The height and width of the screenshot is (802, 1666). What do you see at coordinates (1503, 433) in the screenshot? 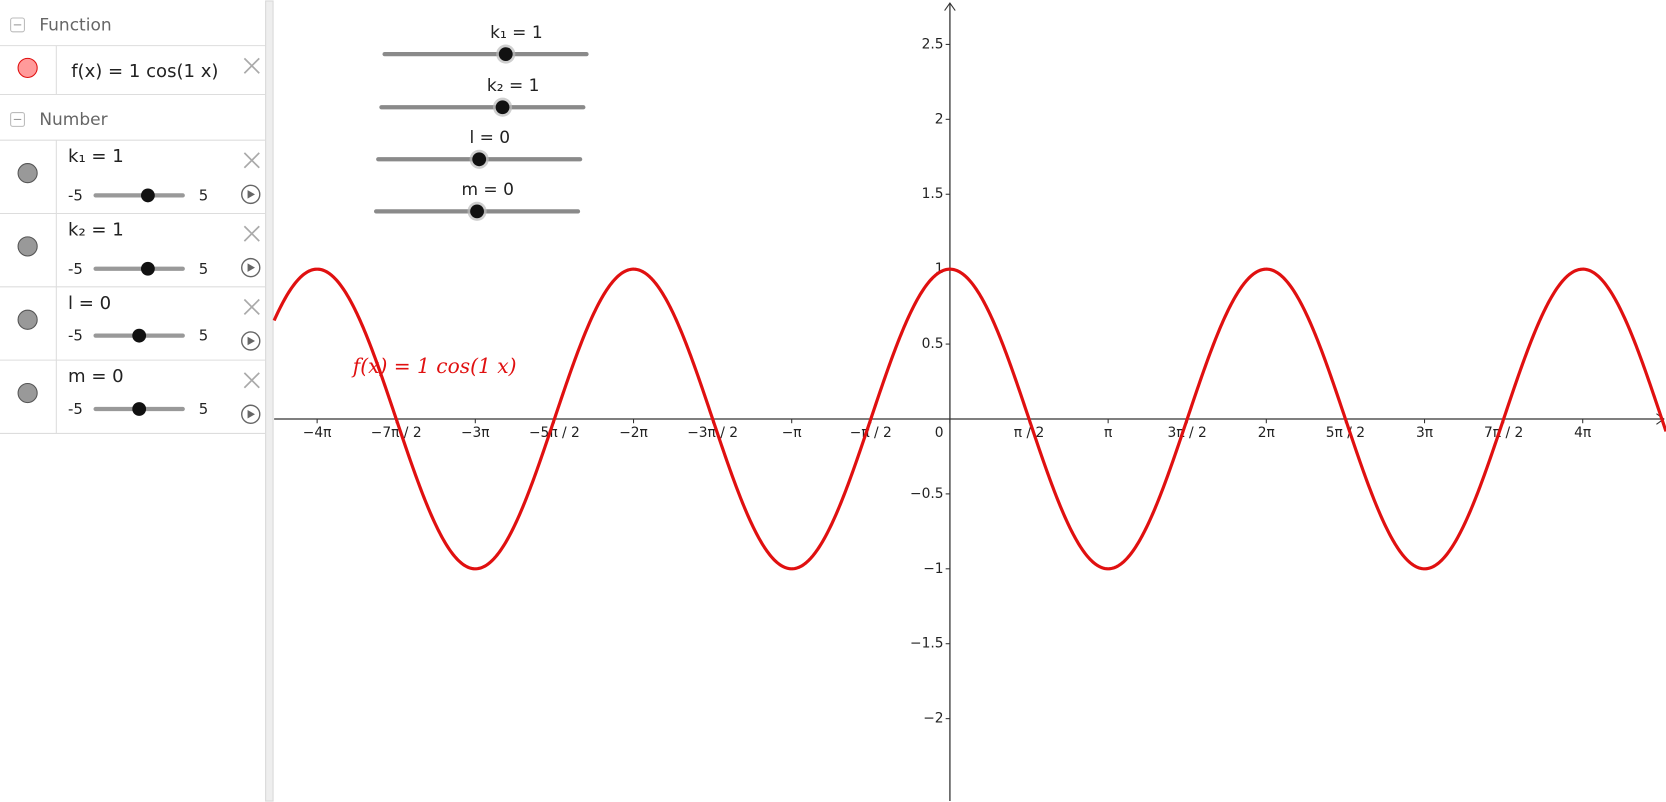
I see `x-tick-label: 7π / 2` at bounding box center [1503, 433].